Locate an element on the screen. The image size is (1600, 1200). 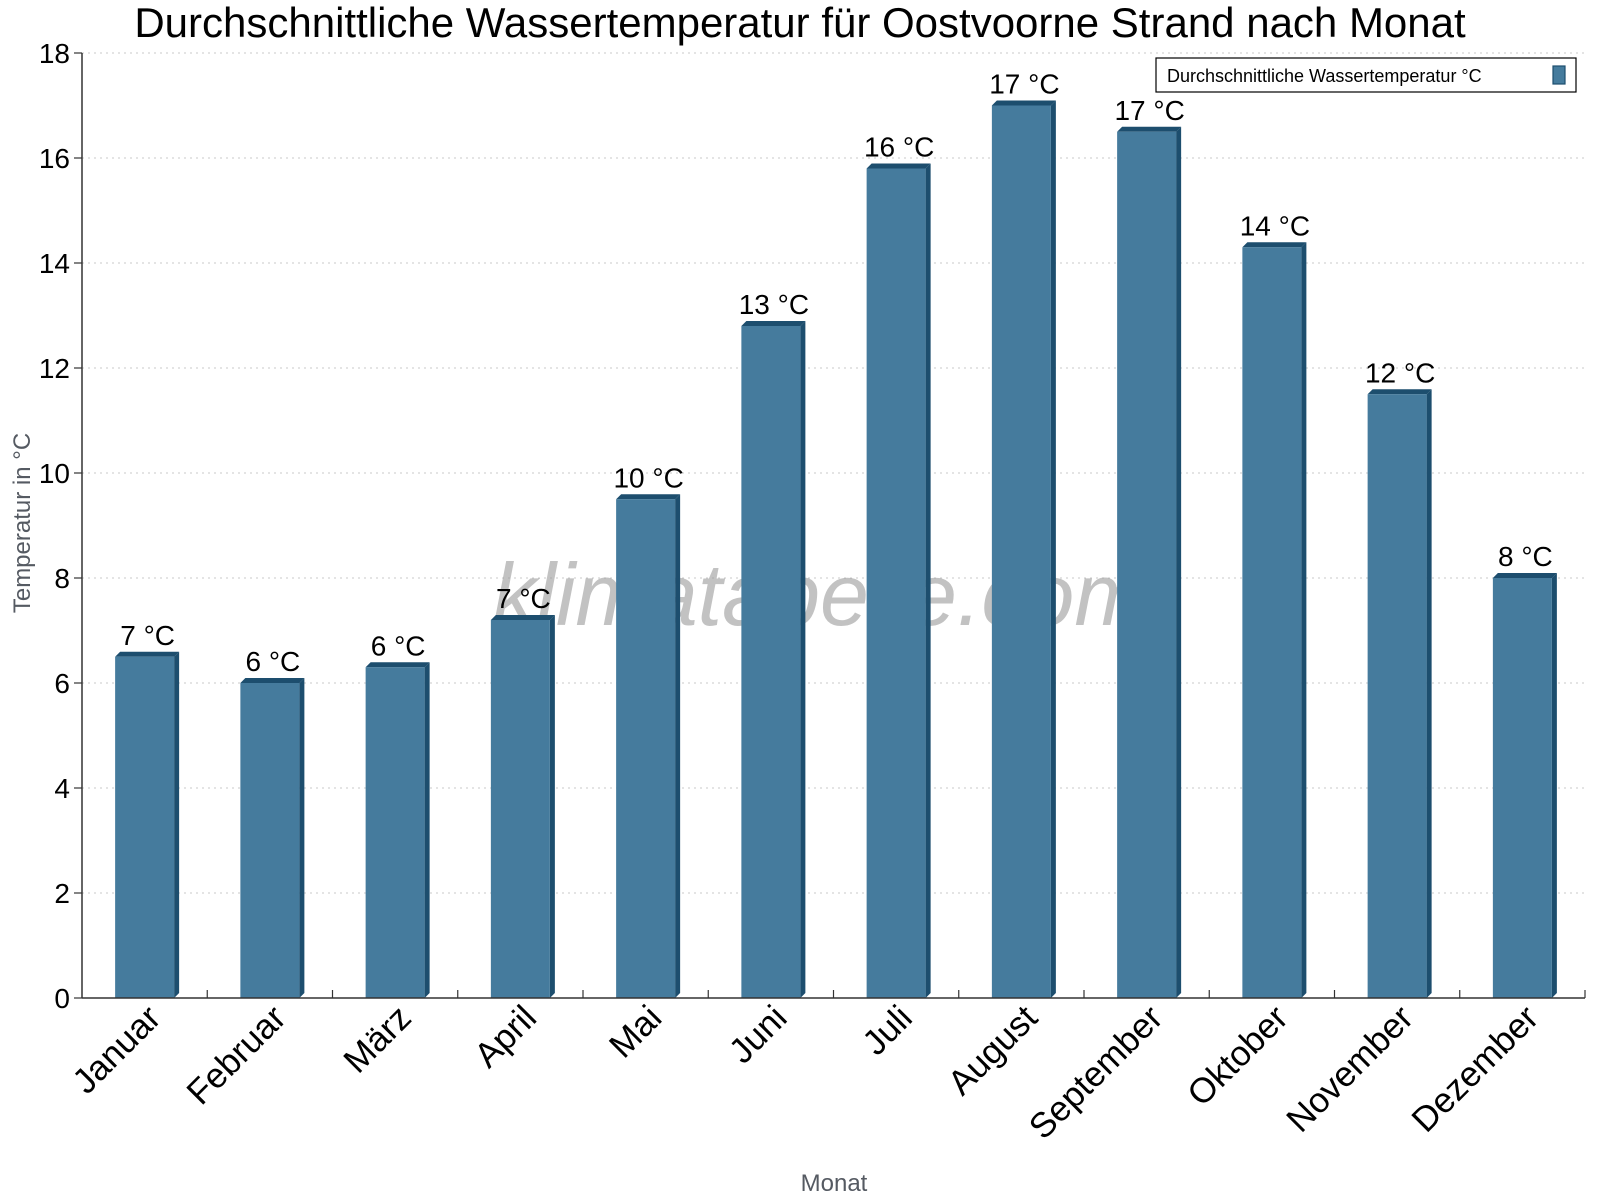
y-tick-label: 4 is located at coordinates (62, 788).